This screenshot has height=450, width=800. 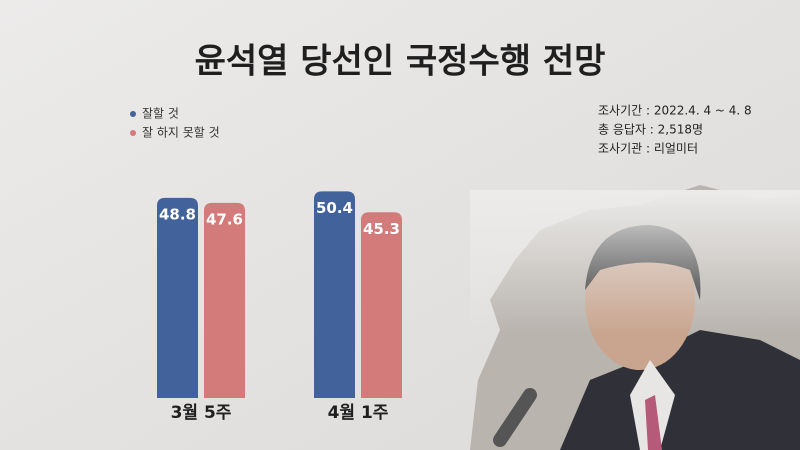 What do you see at coordinates (224, 219) in the screenshot?
I see `value-label: 47.6` at bounding box center [224, 219].